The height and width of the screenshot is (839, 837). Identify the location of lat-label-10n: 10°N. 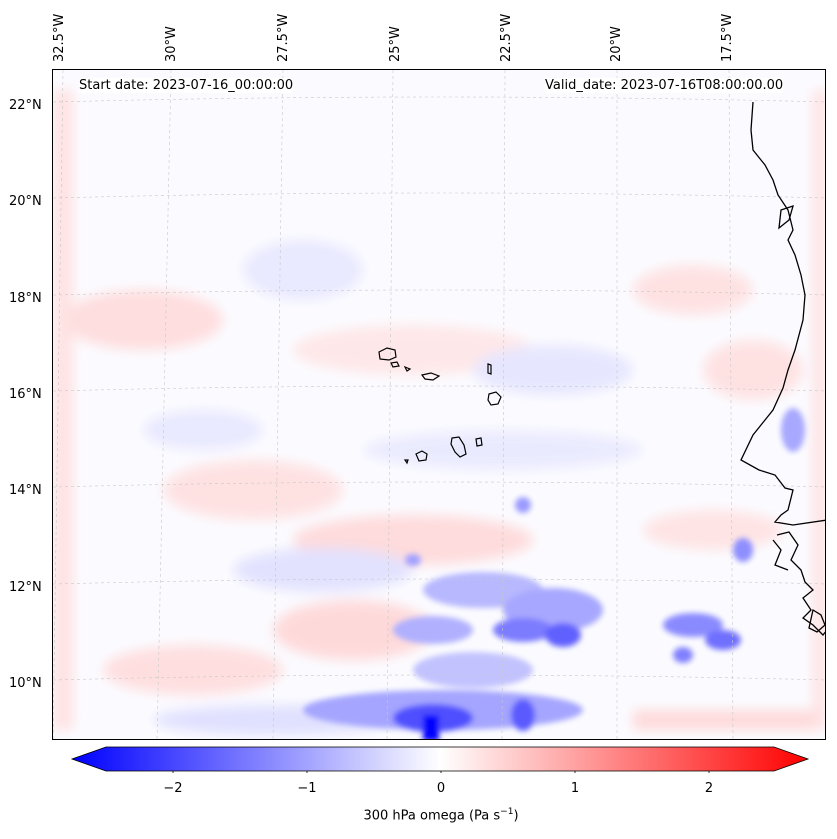
(25, 683).